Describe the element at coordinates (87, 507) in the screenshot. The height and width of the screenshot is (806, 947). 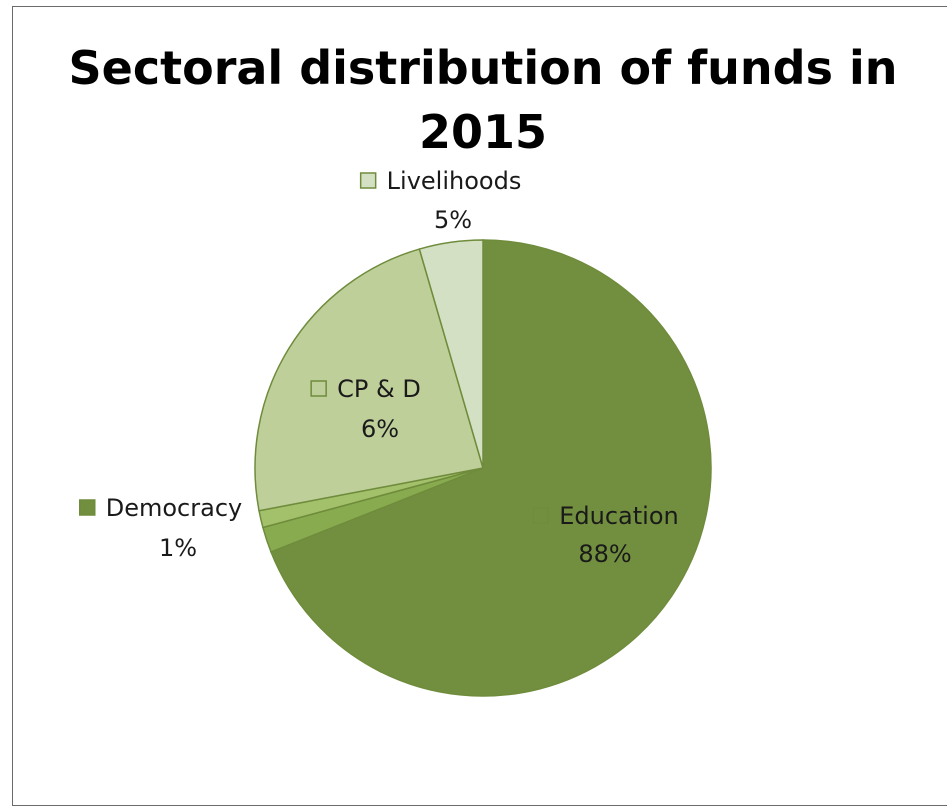
I see `legend-key-democracy` at that location.